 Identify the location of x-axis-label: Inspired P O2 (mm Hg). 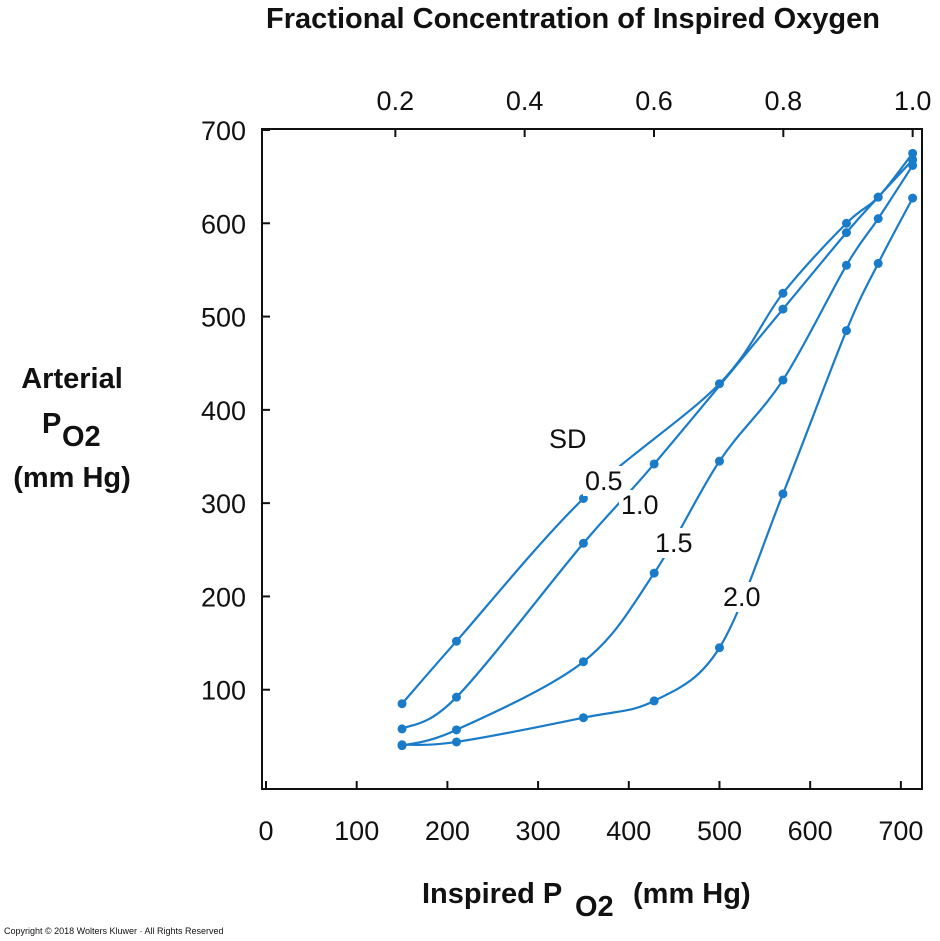
(586, 900).